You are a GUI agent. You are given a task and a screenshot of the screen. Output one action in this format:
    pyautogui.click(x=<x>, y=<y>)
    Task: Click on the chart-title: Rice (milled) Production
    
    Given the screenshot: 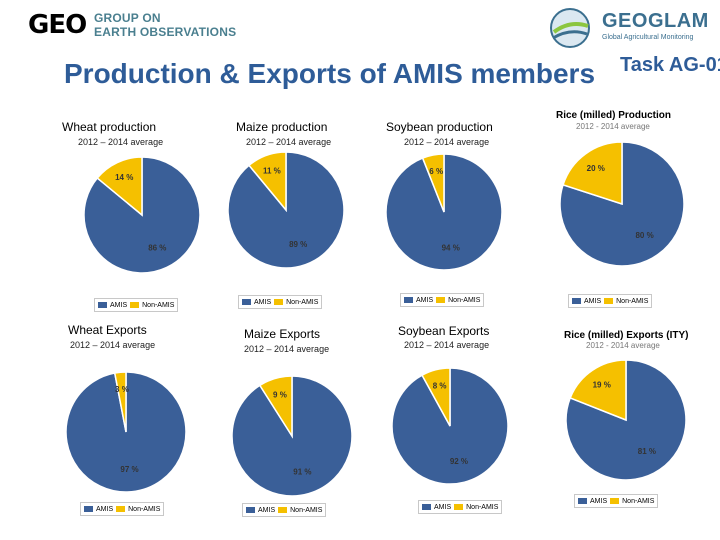 What is the action you would take?
    pyautogui.click(x=614, y=115)
    